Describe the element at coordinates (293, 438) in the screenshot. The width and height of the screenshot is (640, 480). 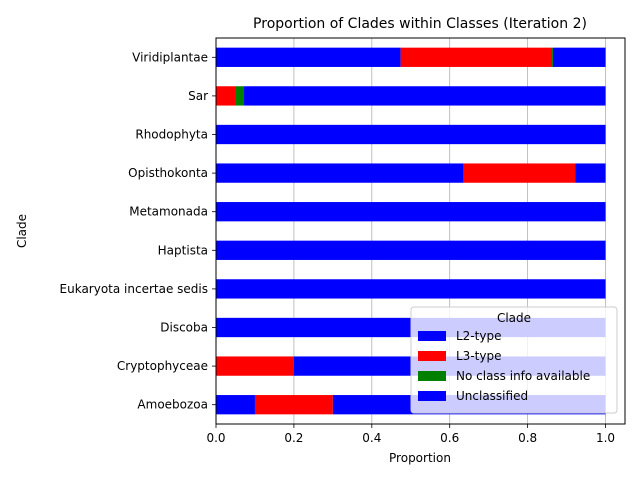
I see `x-tick-label: 0.2` at that location.